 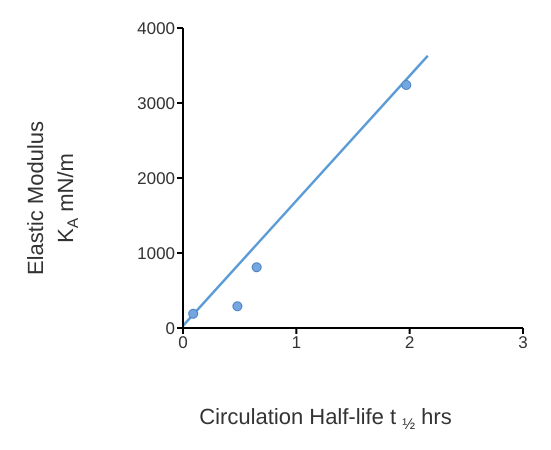 I want to click on x-tick-label: 2, so click(x=409, y=342).